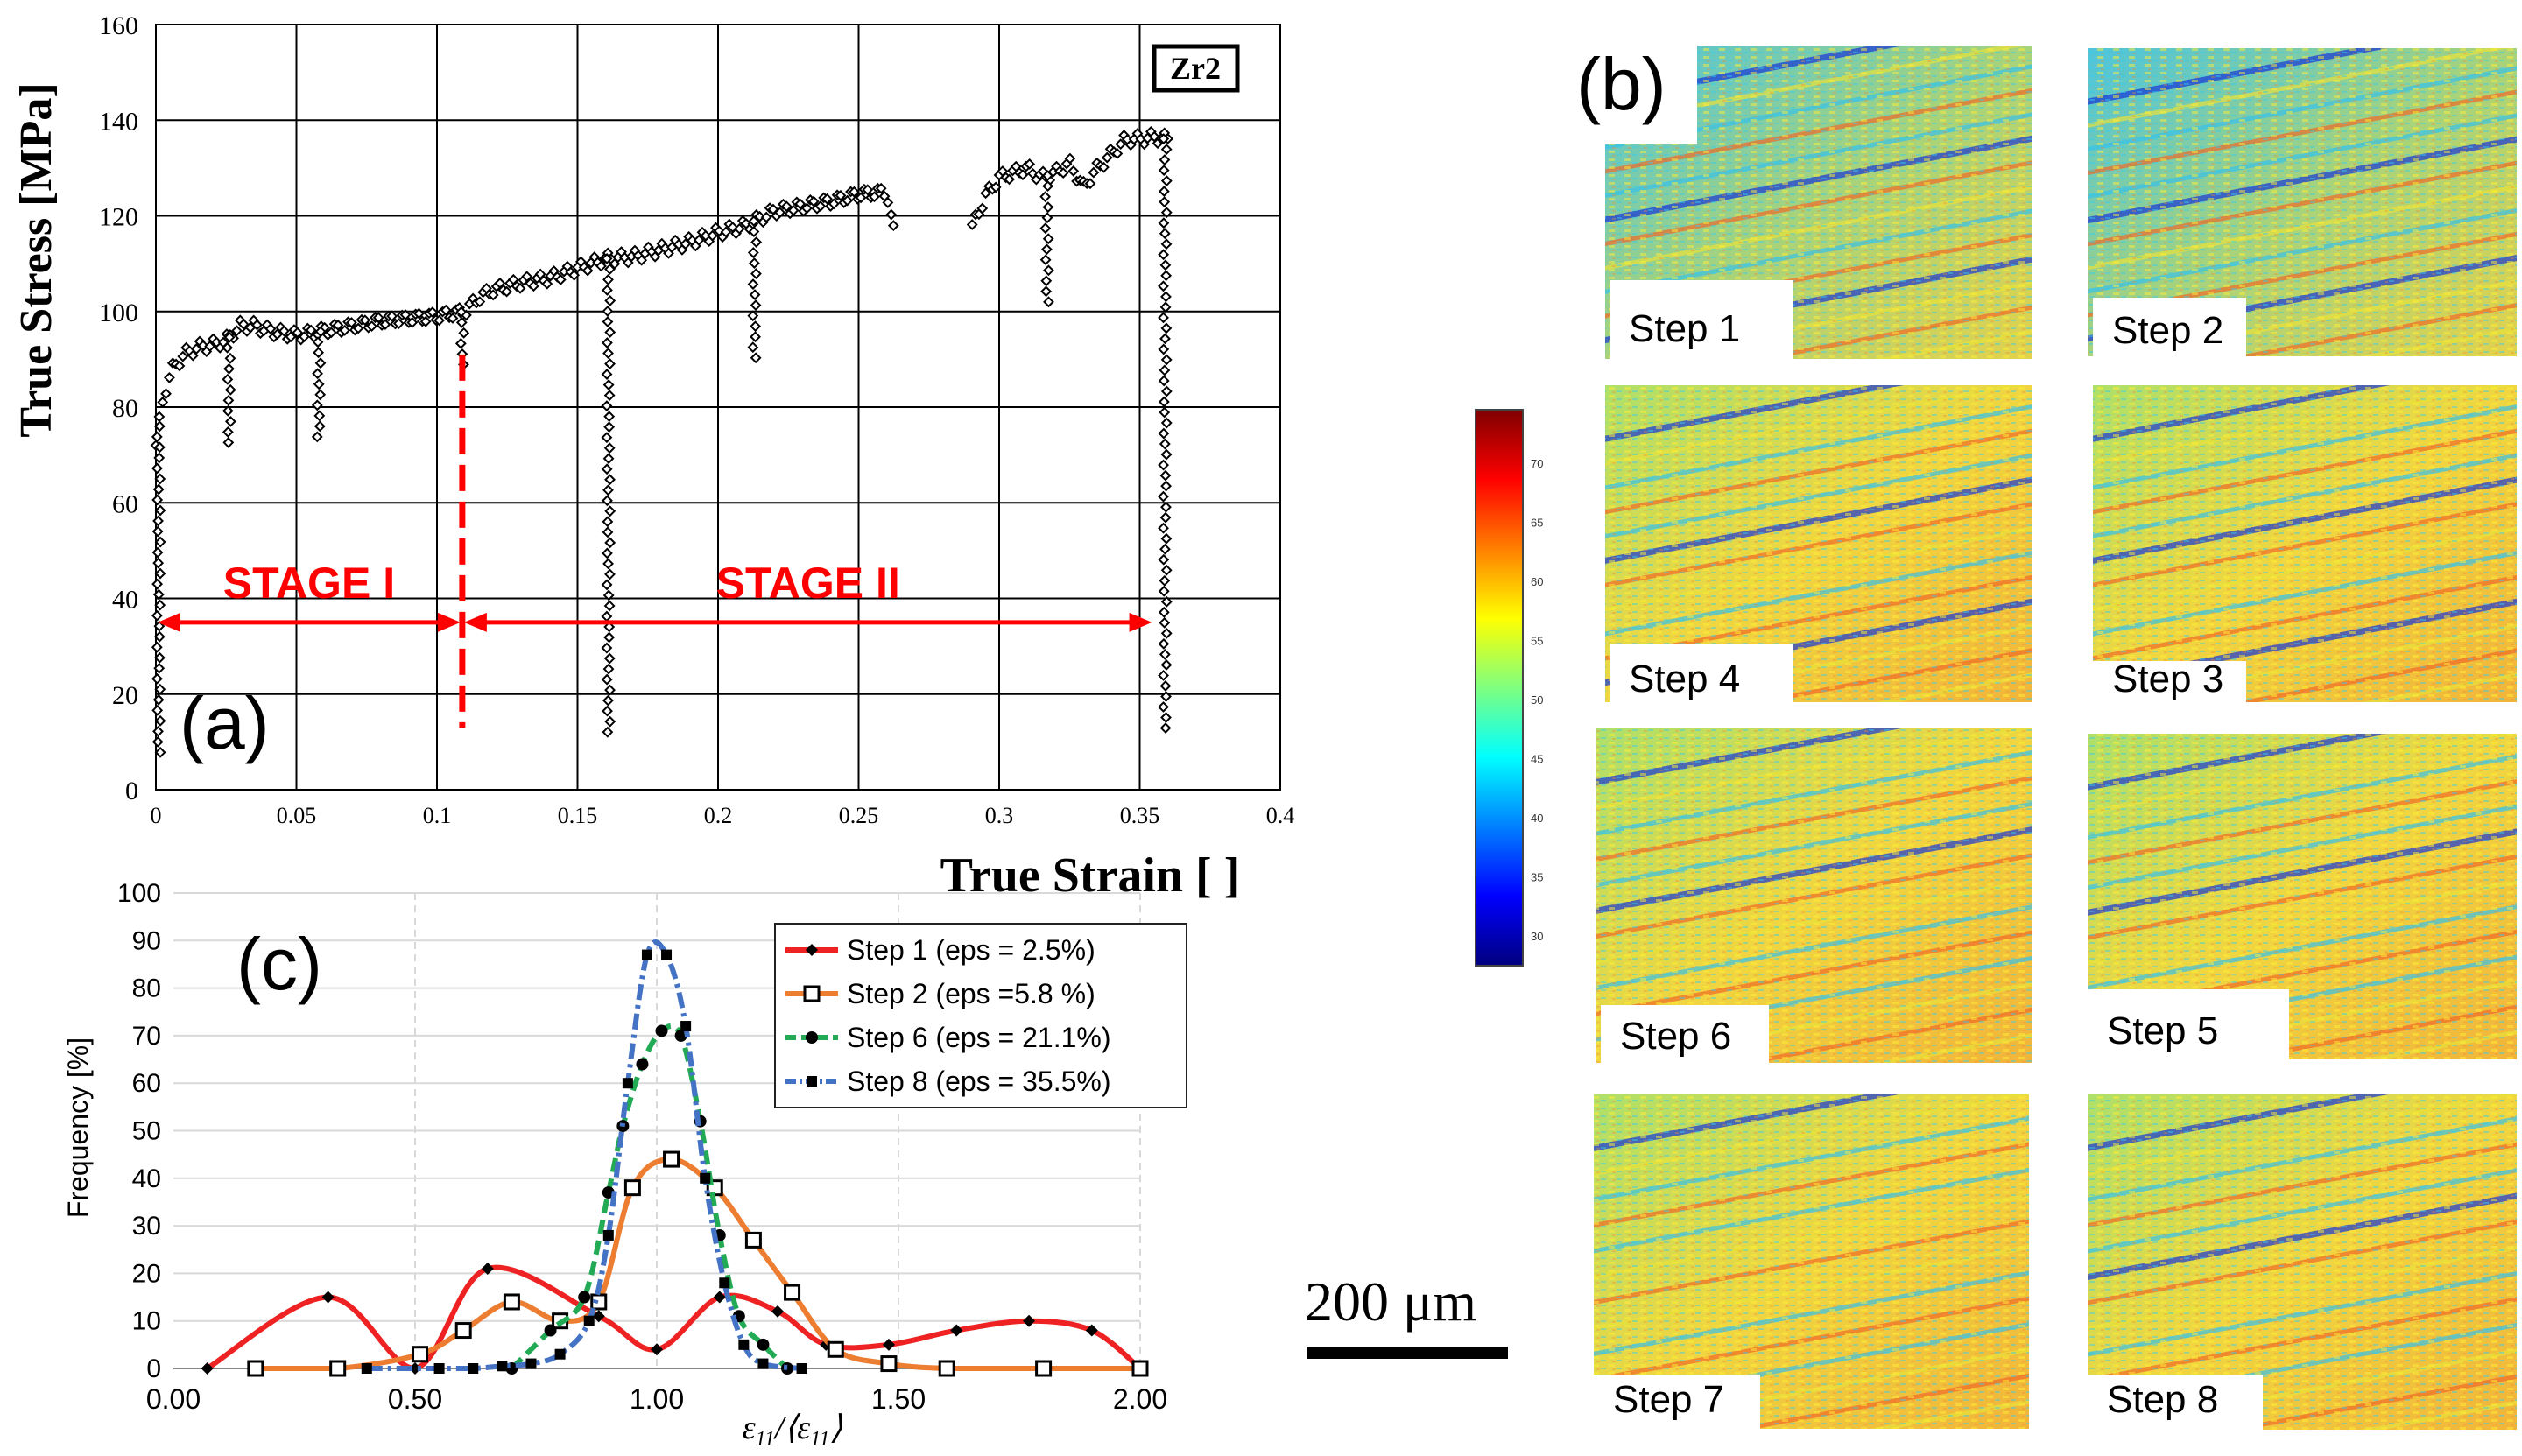  Describe the element at coordinates (1621, 84) in the screenshot. I see `panel-b-label: (b)` at that location.